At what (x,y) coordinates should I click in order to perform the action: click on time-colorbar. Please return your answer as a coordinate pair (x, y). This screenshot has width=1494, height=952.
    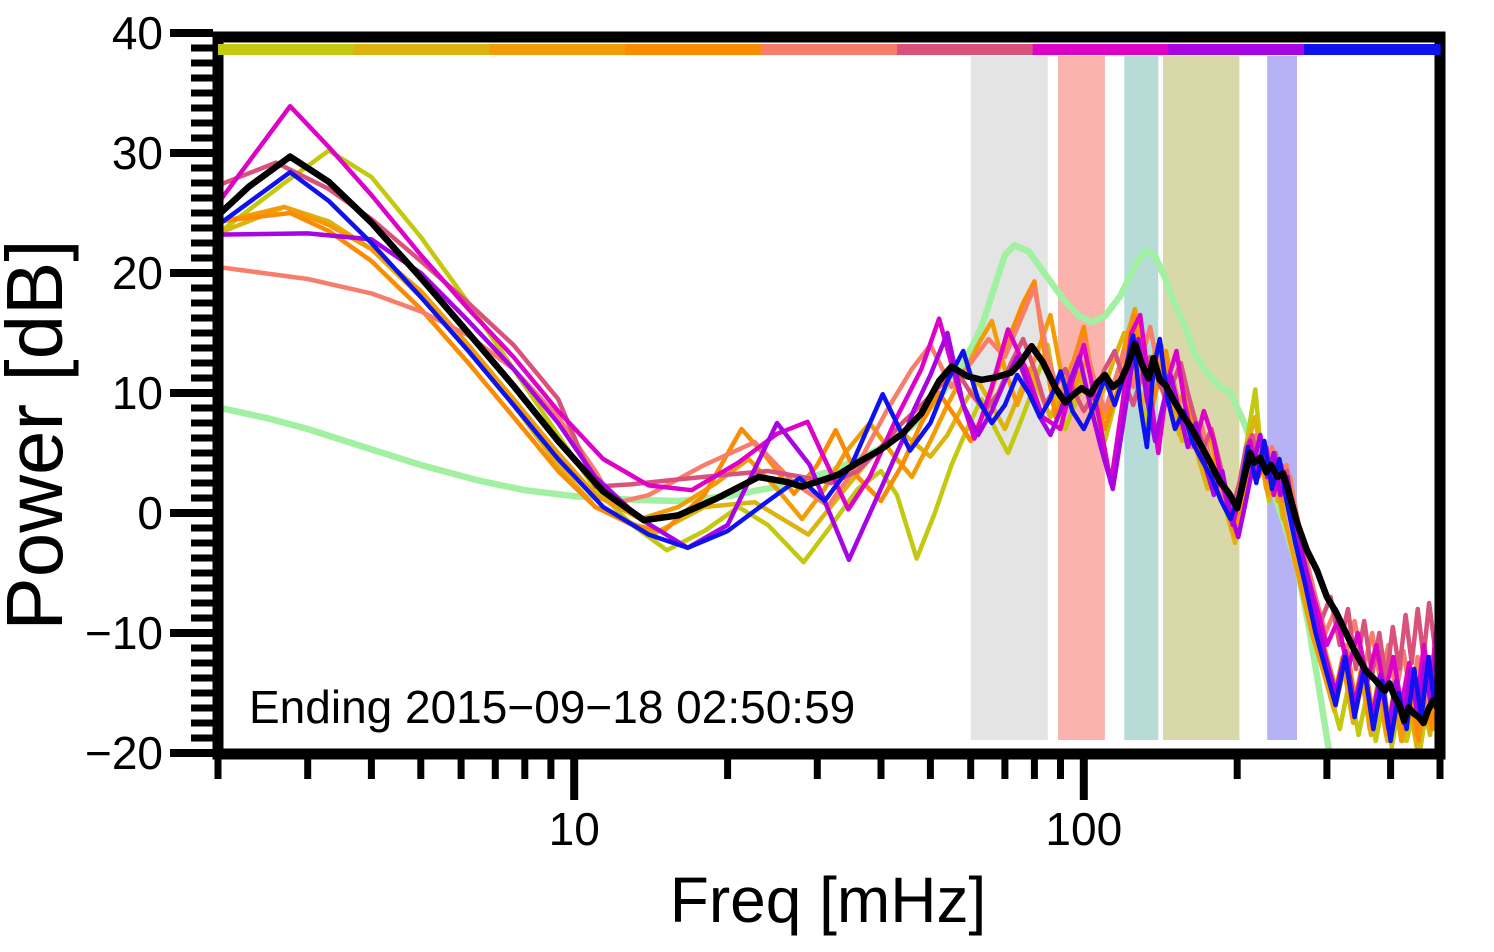
    Looking at the image, I should click on (829, 49).